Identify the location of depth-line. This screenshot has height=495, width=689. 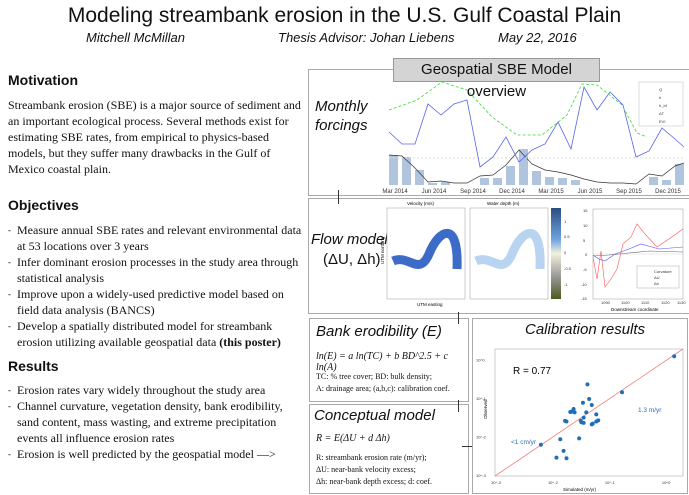
(536, 167).